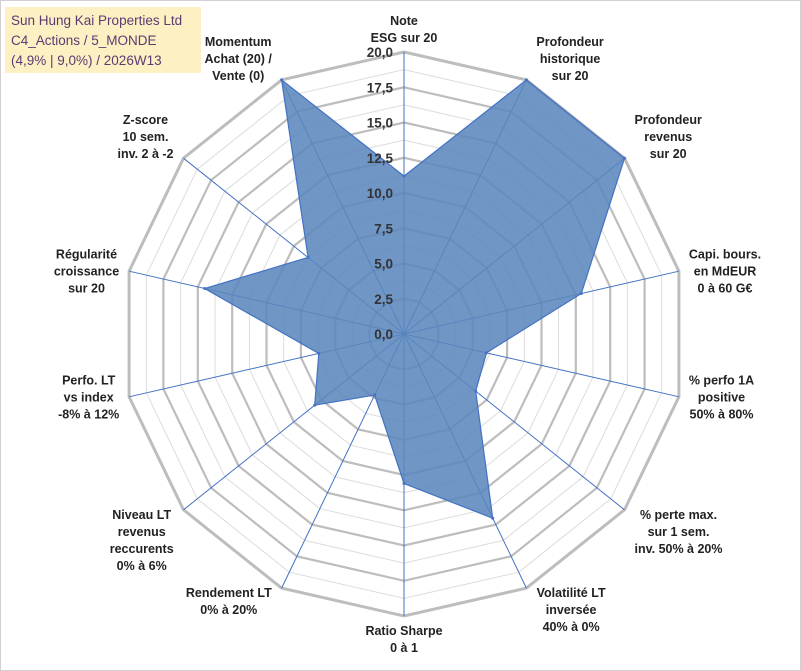  I want to click on axis-label-4: % perfo 1A positive 50% à 80%, so click(721, 397).